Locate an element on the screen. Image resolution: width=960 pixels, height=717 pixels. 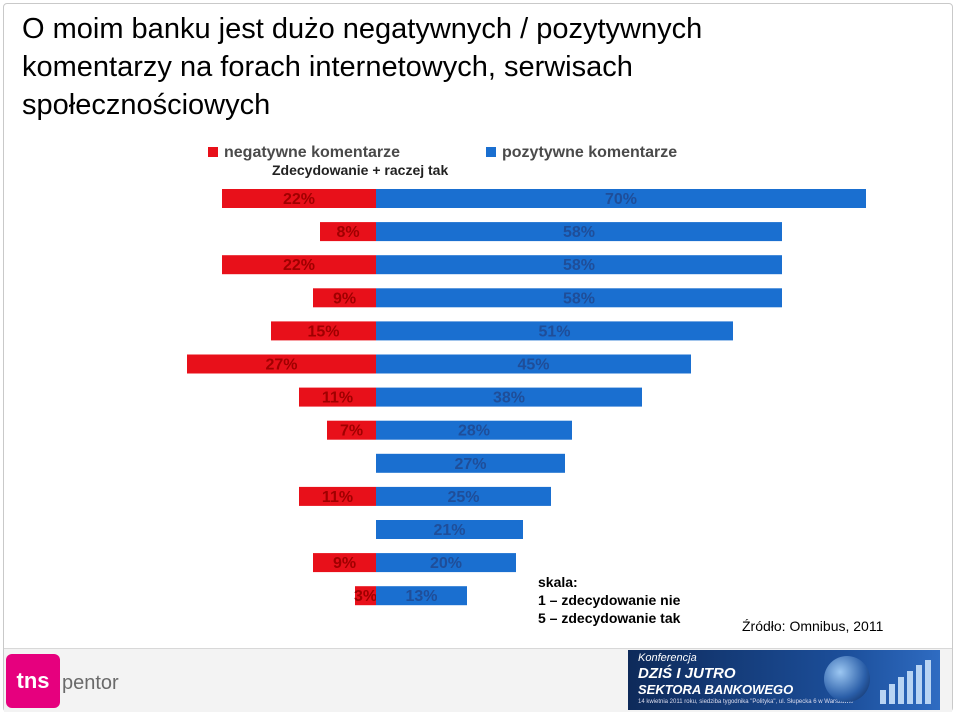
positive-bar-label: 28% is located at coordinates (474, 431).